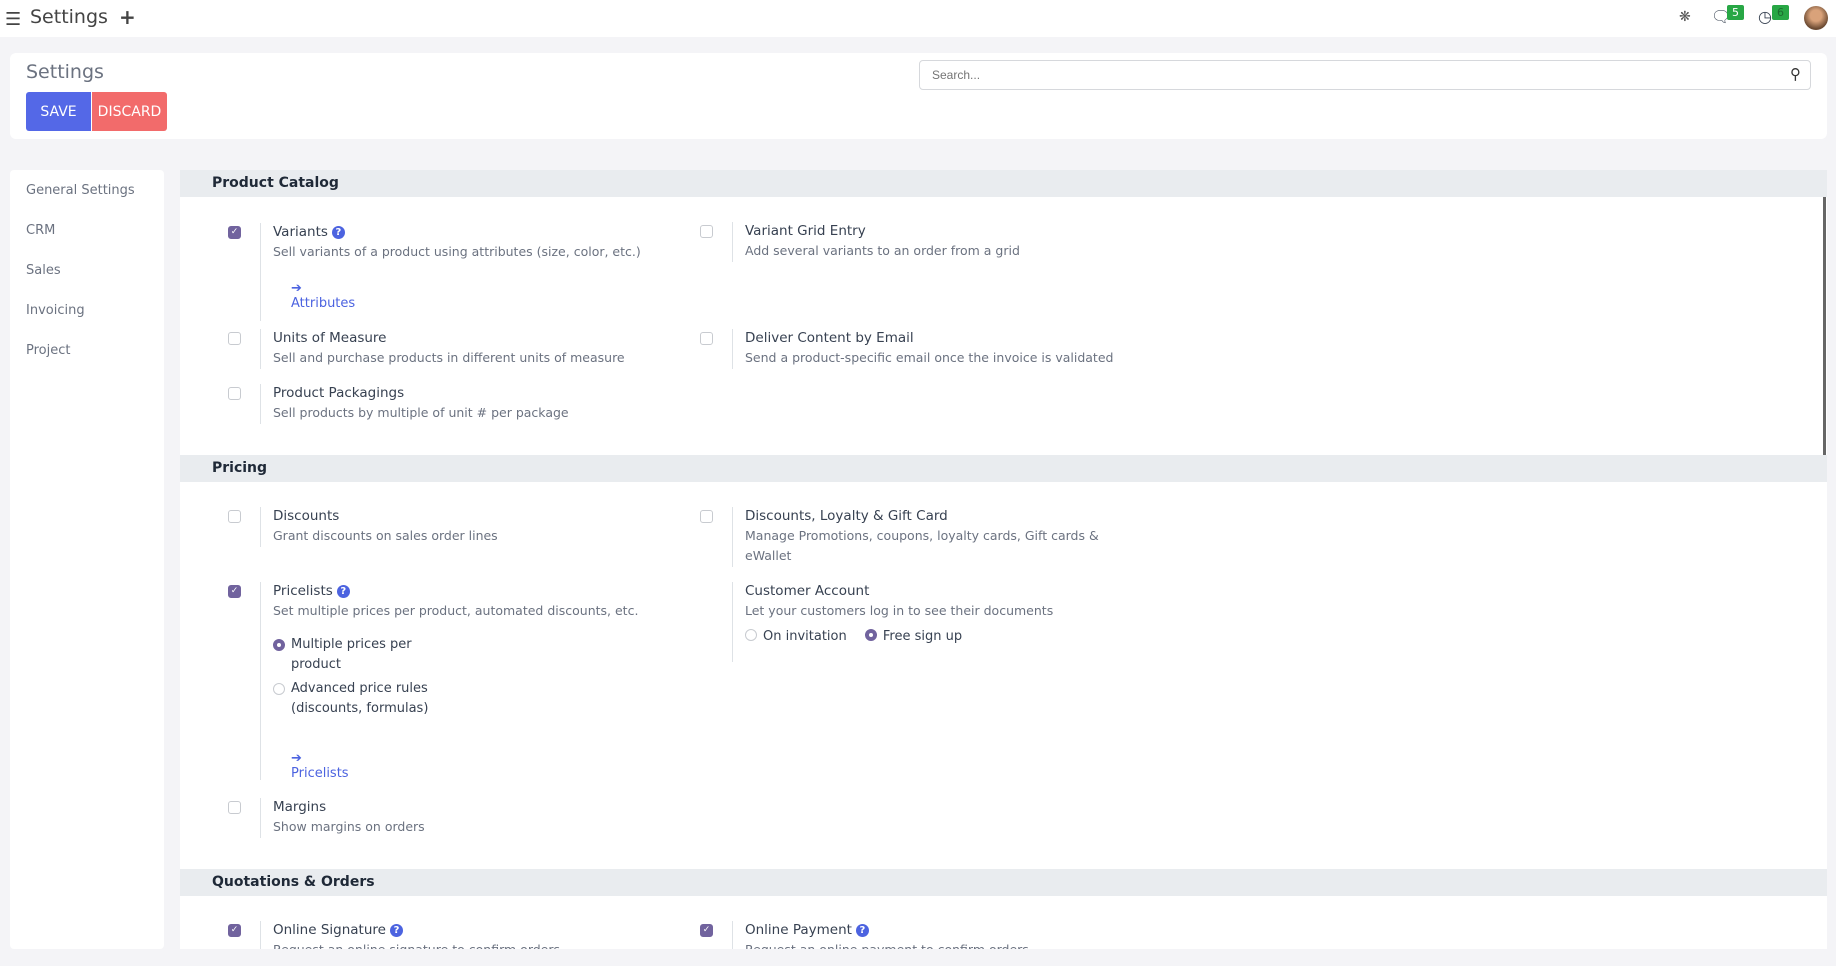  What do you see at coordinates (339, 393) in the screenshot?
I see `packagings-label: Product Packagings` at bounding box center [339, 393].